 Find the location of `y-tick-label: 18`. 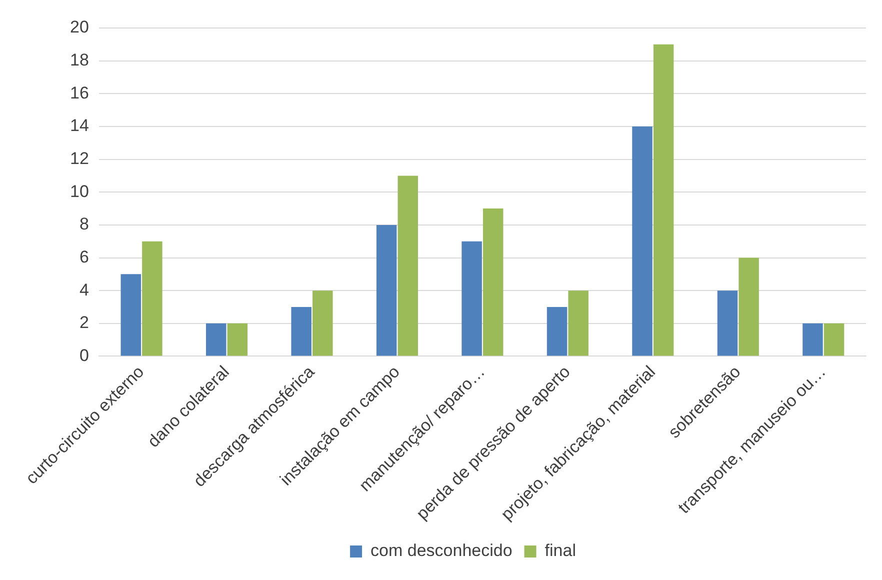

y-tick-label: 18 is located at coordinates (79, 60).